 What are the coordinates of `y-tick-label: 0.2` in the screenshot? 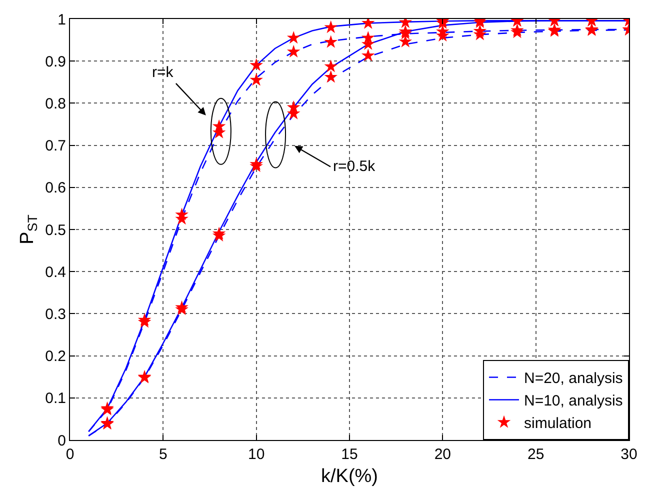 It's located at (55, 357).